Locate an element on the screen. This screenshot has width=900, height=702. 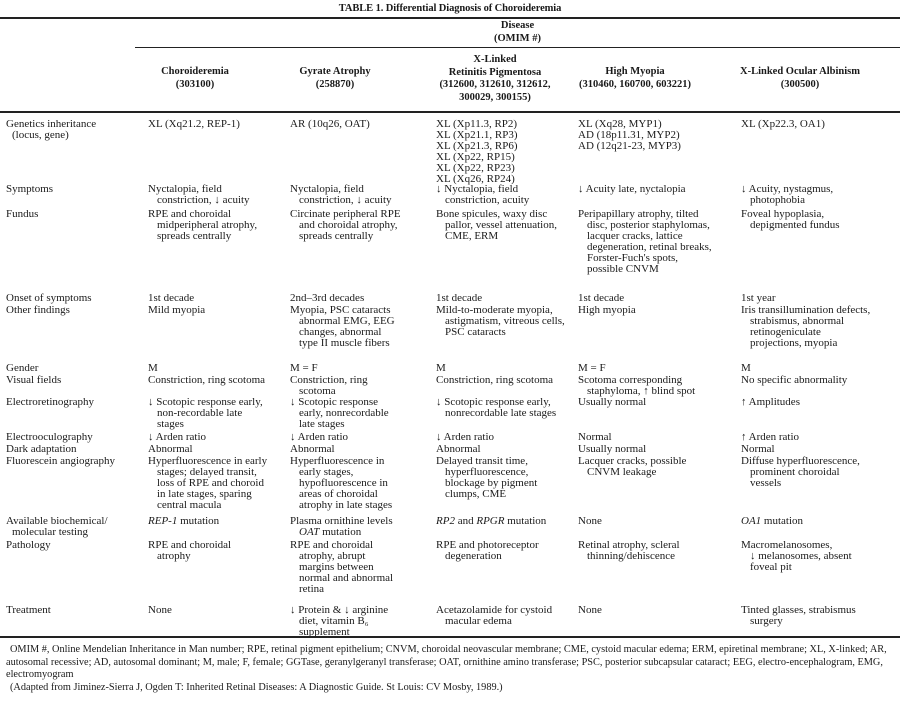
cell-line: Constriction, ring scotoma is located at coordinates (495, 380).